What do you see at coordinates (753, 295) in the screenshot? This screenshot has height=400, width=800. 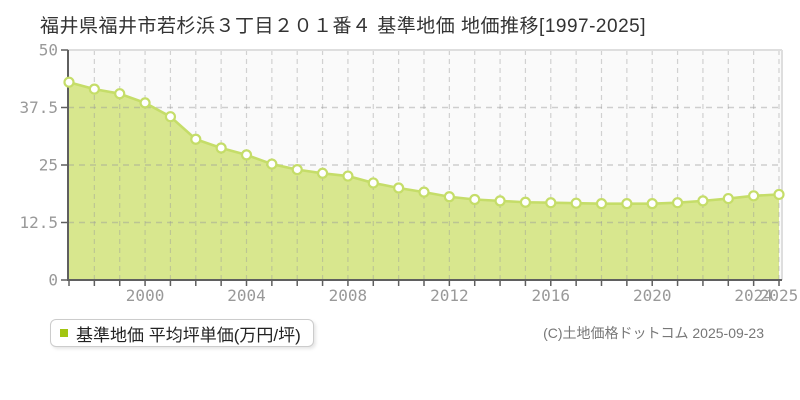 I see `x-axis-tick-label: 2024` at bounding box center [753, 295].